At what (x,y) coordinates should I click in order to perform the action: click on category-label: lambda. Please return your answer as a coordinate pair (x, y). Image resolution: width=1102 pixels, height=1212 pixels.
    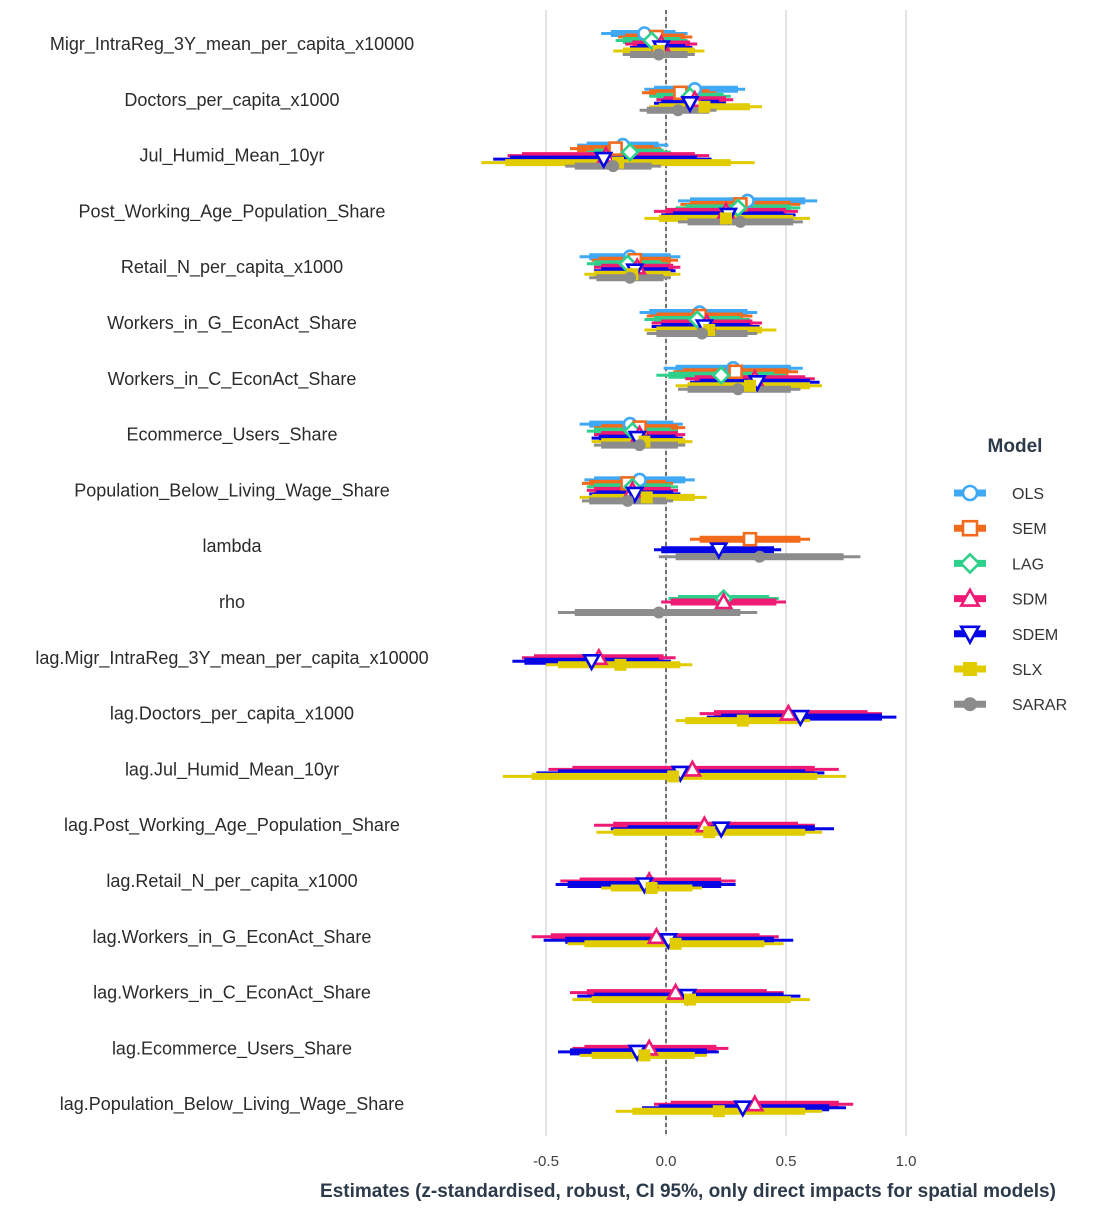
    Looking at the image, I should click on (232, 546).